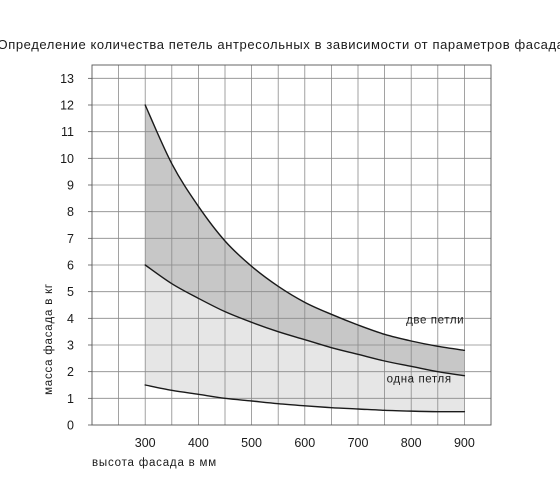  Describe the element at coordinates (70, 346) in the screenshot. I see `y-tick-label: 3` at that location.